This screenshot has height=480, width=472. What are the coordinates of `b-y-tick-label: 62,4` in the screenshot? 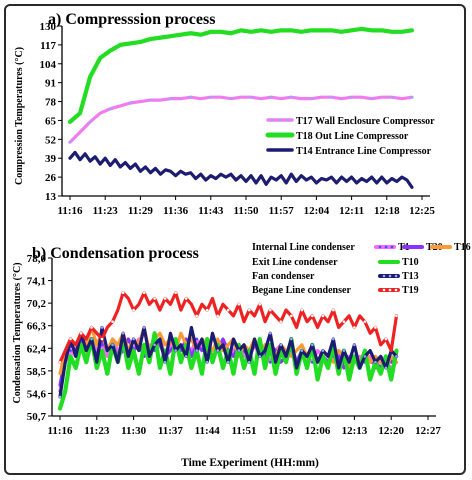 It's located at (37, 349).